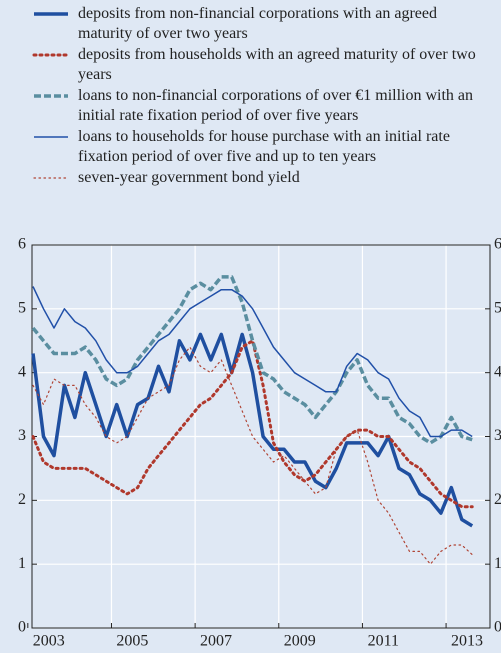  I want to click on y2-tick-label: 3, so click(497, 435).